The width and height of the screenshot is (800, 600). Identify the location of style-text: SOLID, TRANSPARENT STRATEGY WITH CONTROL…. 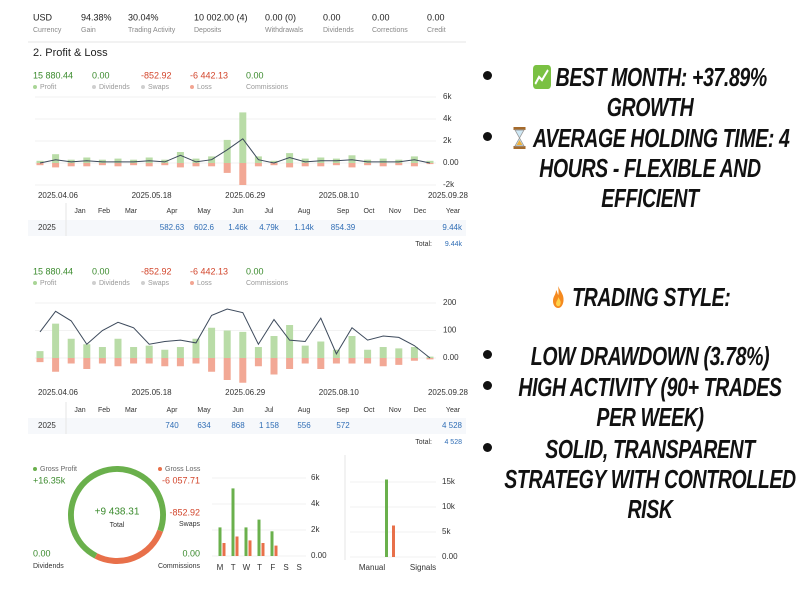
(650, 479).